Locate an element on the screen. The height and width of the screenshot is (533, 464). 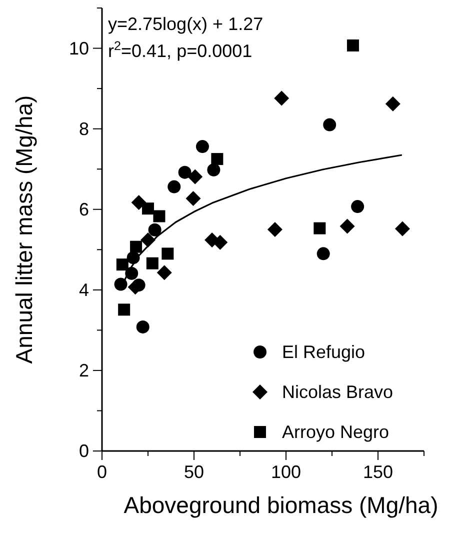
y-axis-title: Annual litter mass (Mg/ha) is located at coordinates (24, 229).